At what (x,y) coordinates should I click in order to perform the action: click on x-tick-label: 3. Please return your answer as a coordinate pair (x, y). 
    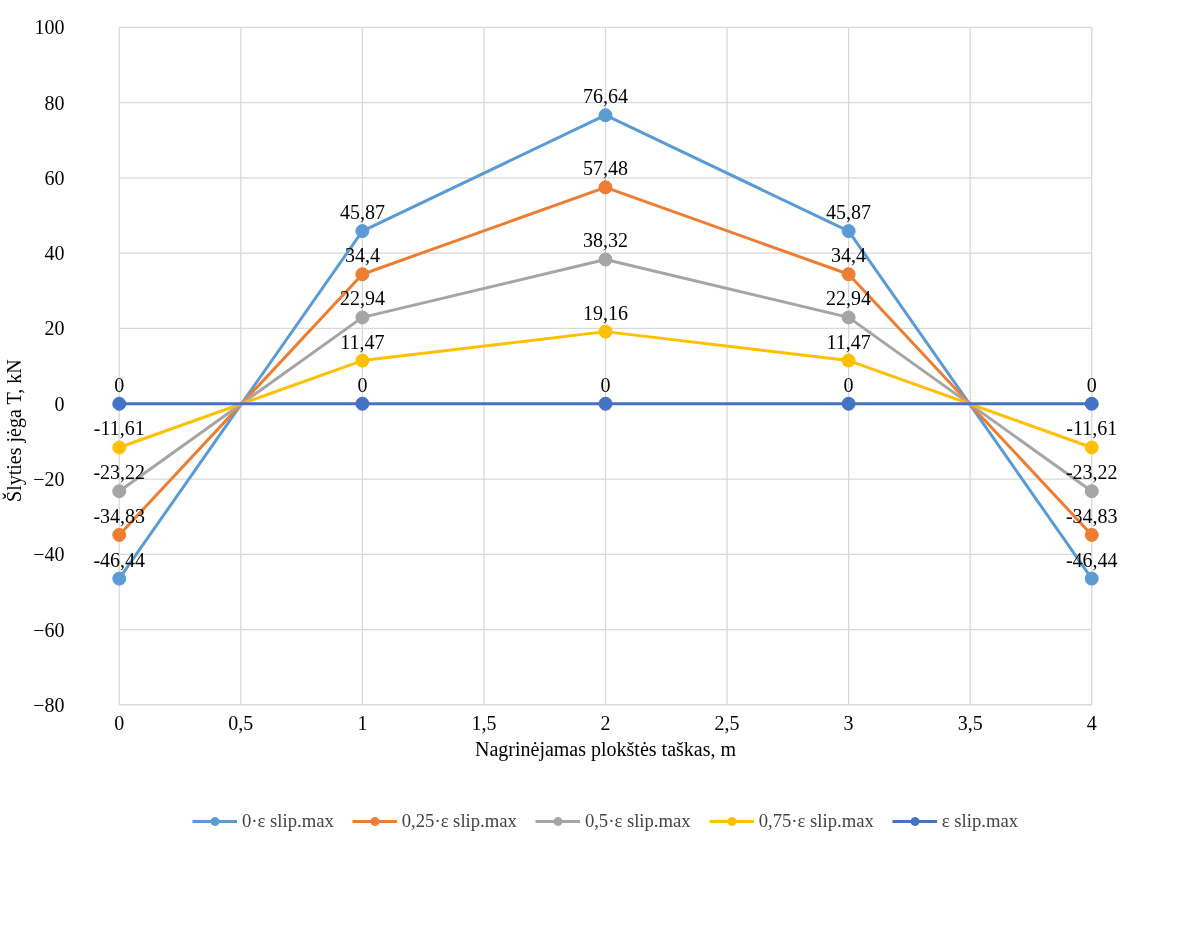
    Looking at the image, I should click on (848, 722).